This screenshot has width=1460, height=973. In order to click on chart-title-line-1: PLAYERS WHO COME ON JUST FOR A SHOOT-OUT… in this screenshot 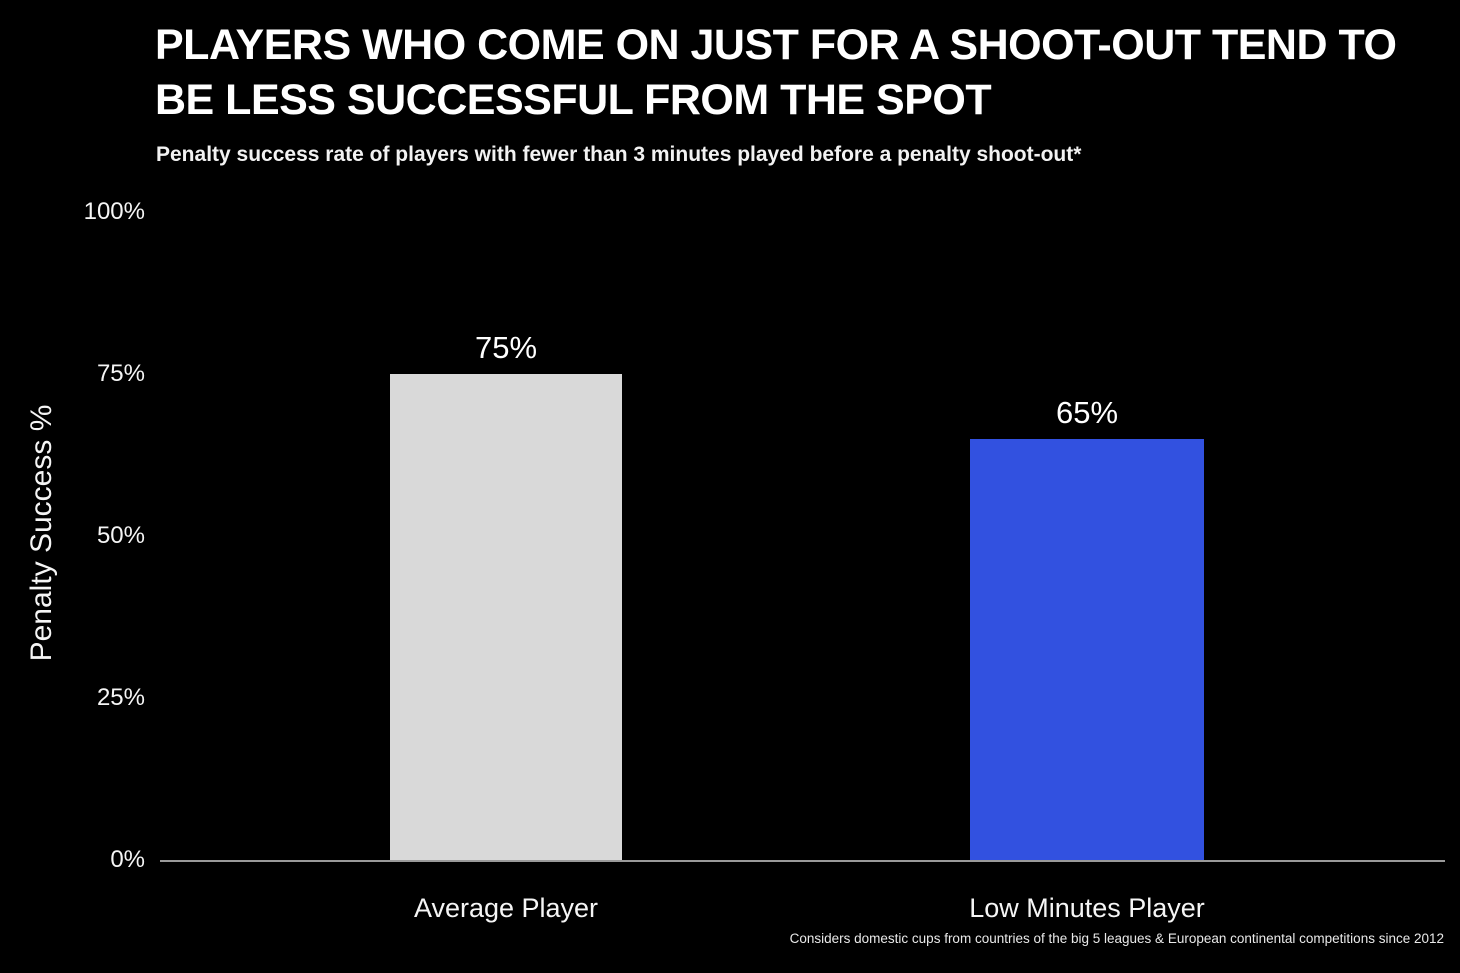, I will do `click(776, 45)`.